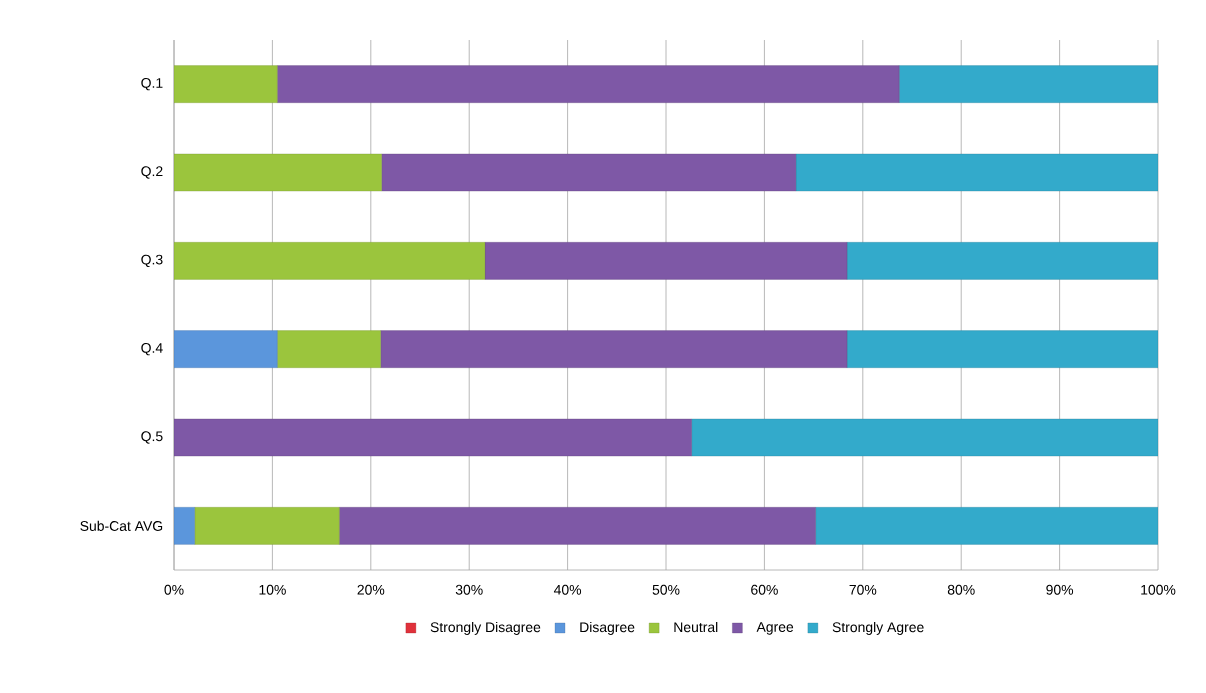 The height and width of the screenshot is (693, 1206). Describe the element at coordinates (469, 589) in the screenshot. I see `x-tick-label: 30%` at that location.